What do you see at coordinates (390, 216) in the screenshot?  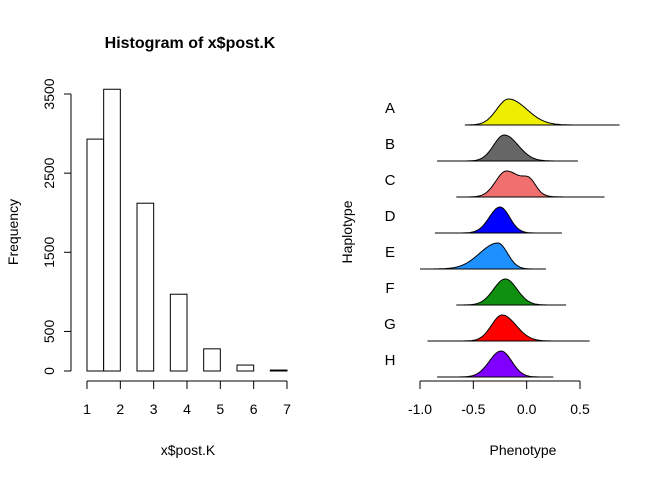 I see `haplotype-label-D: D` at bounding box center [390, 216].